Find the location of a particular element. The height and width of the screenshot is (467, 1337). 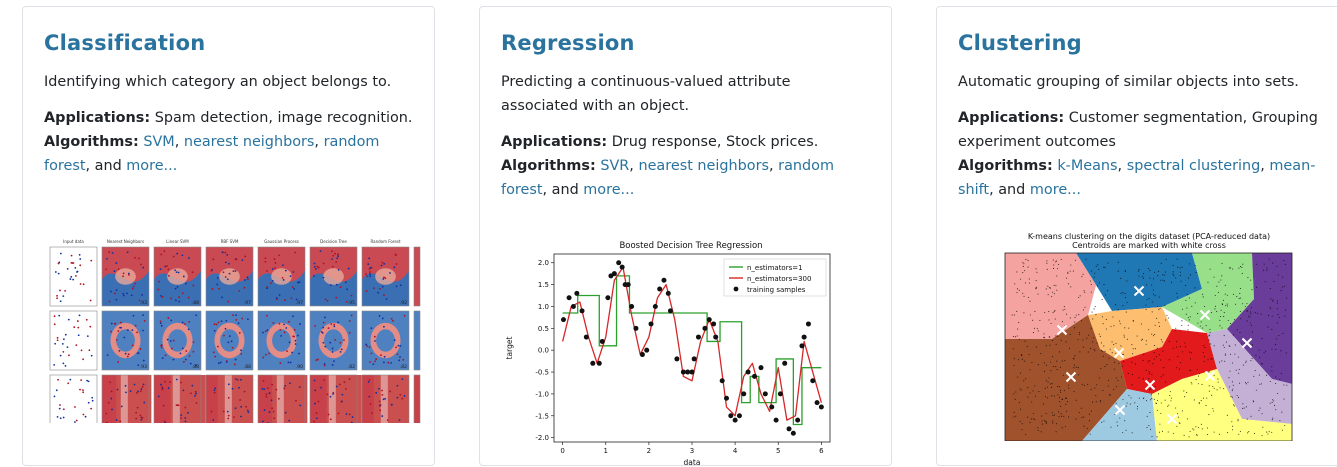

x-tick-label: 4 is located at coordinates (735, 451).